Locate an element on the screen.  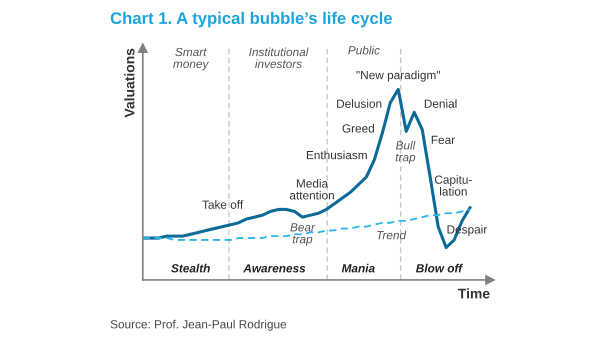
annotation: Denial is located at coordinates (440, 103).